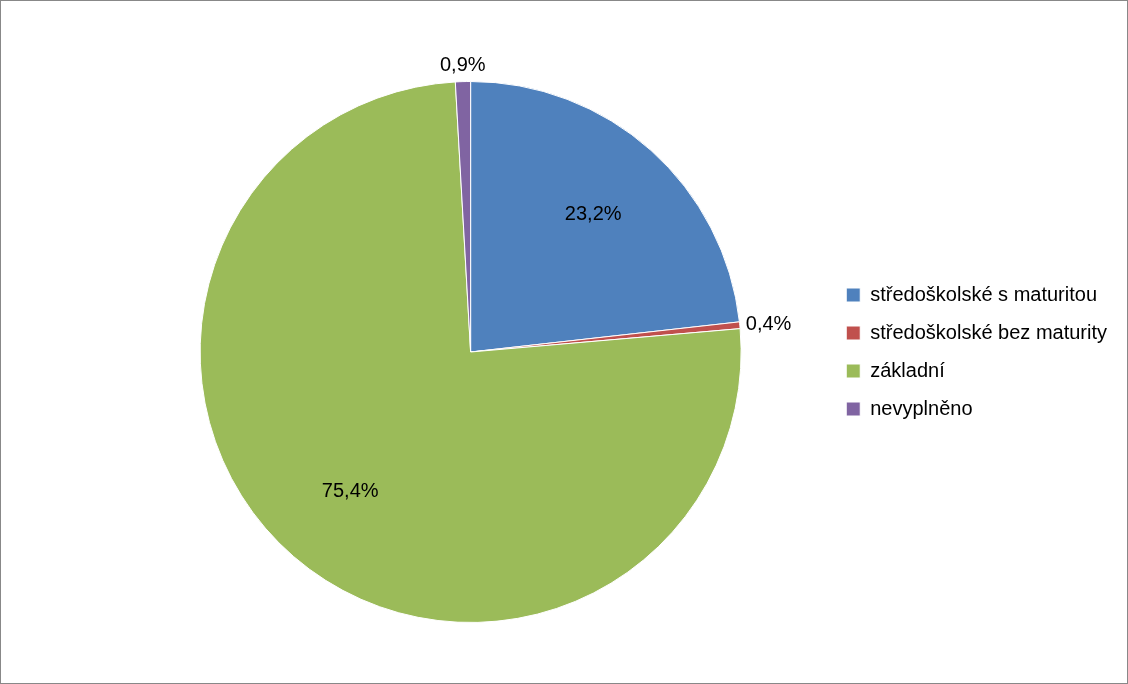 The width and height of the screenshot is (1128, 684). I want to click on data-label: 23,2%, so click(593, 213).